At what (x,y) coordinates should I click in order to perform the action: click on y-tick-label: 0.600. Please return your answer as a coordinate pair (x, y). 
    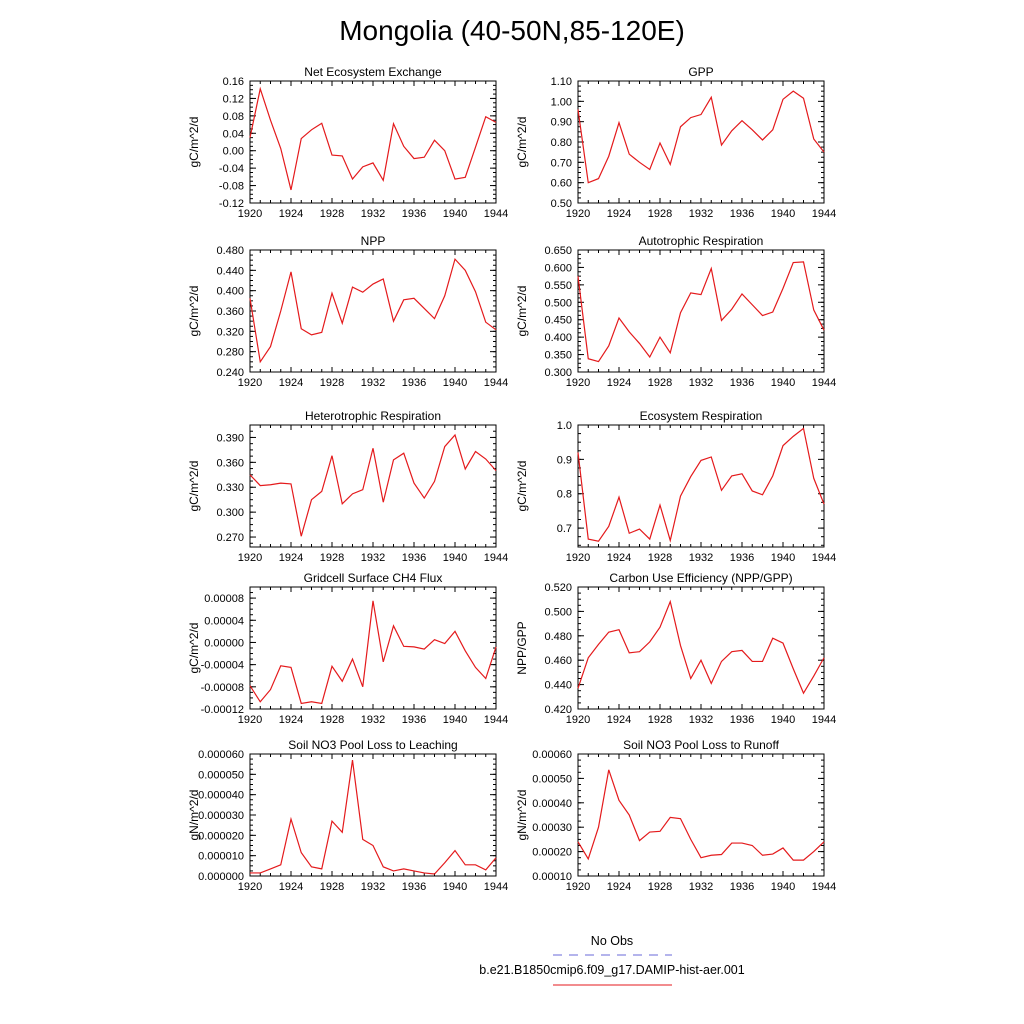
    Looking at the image, I should click on (558, 268).